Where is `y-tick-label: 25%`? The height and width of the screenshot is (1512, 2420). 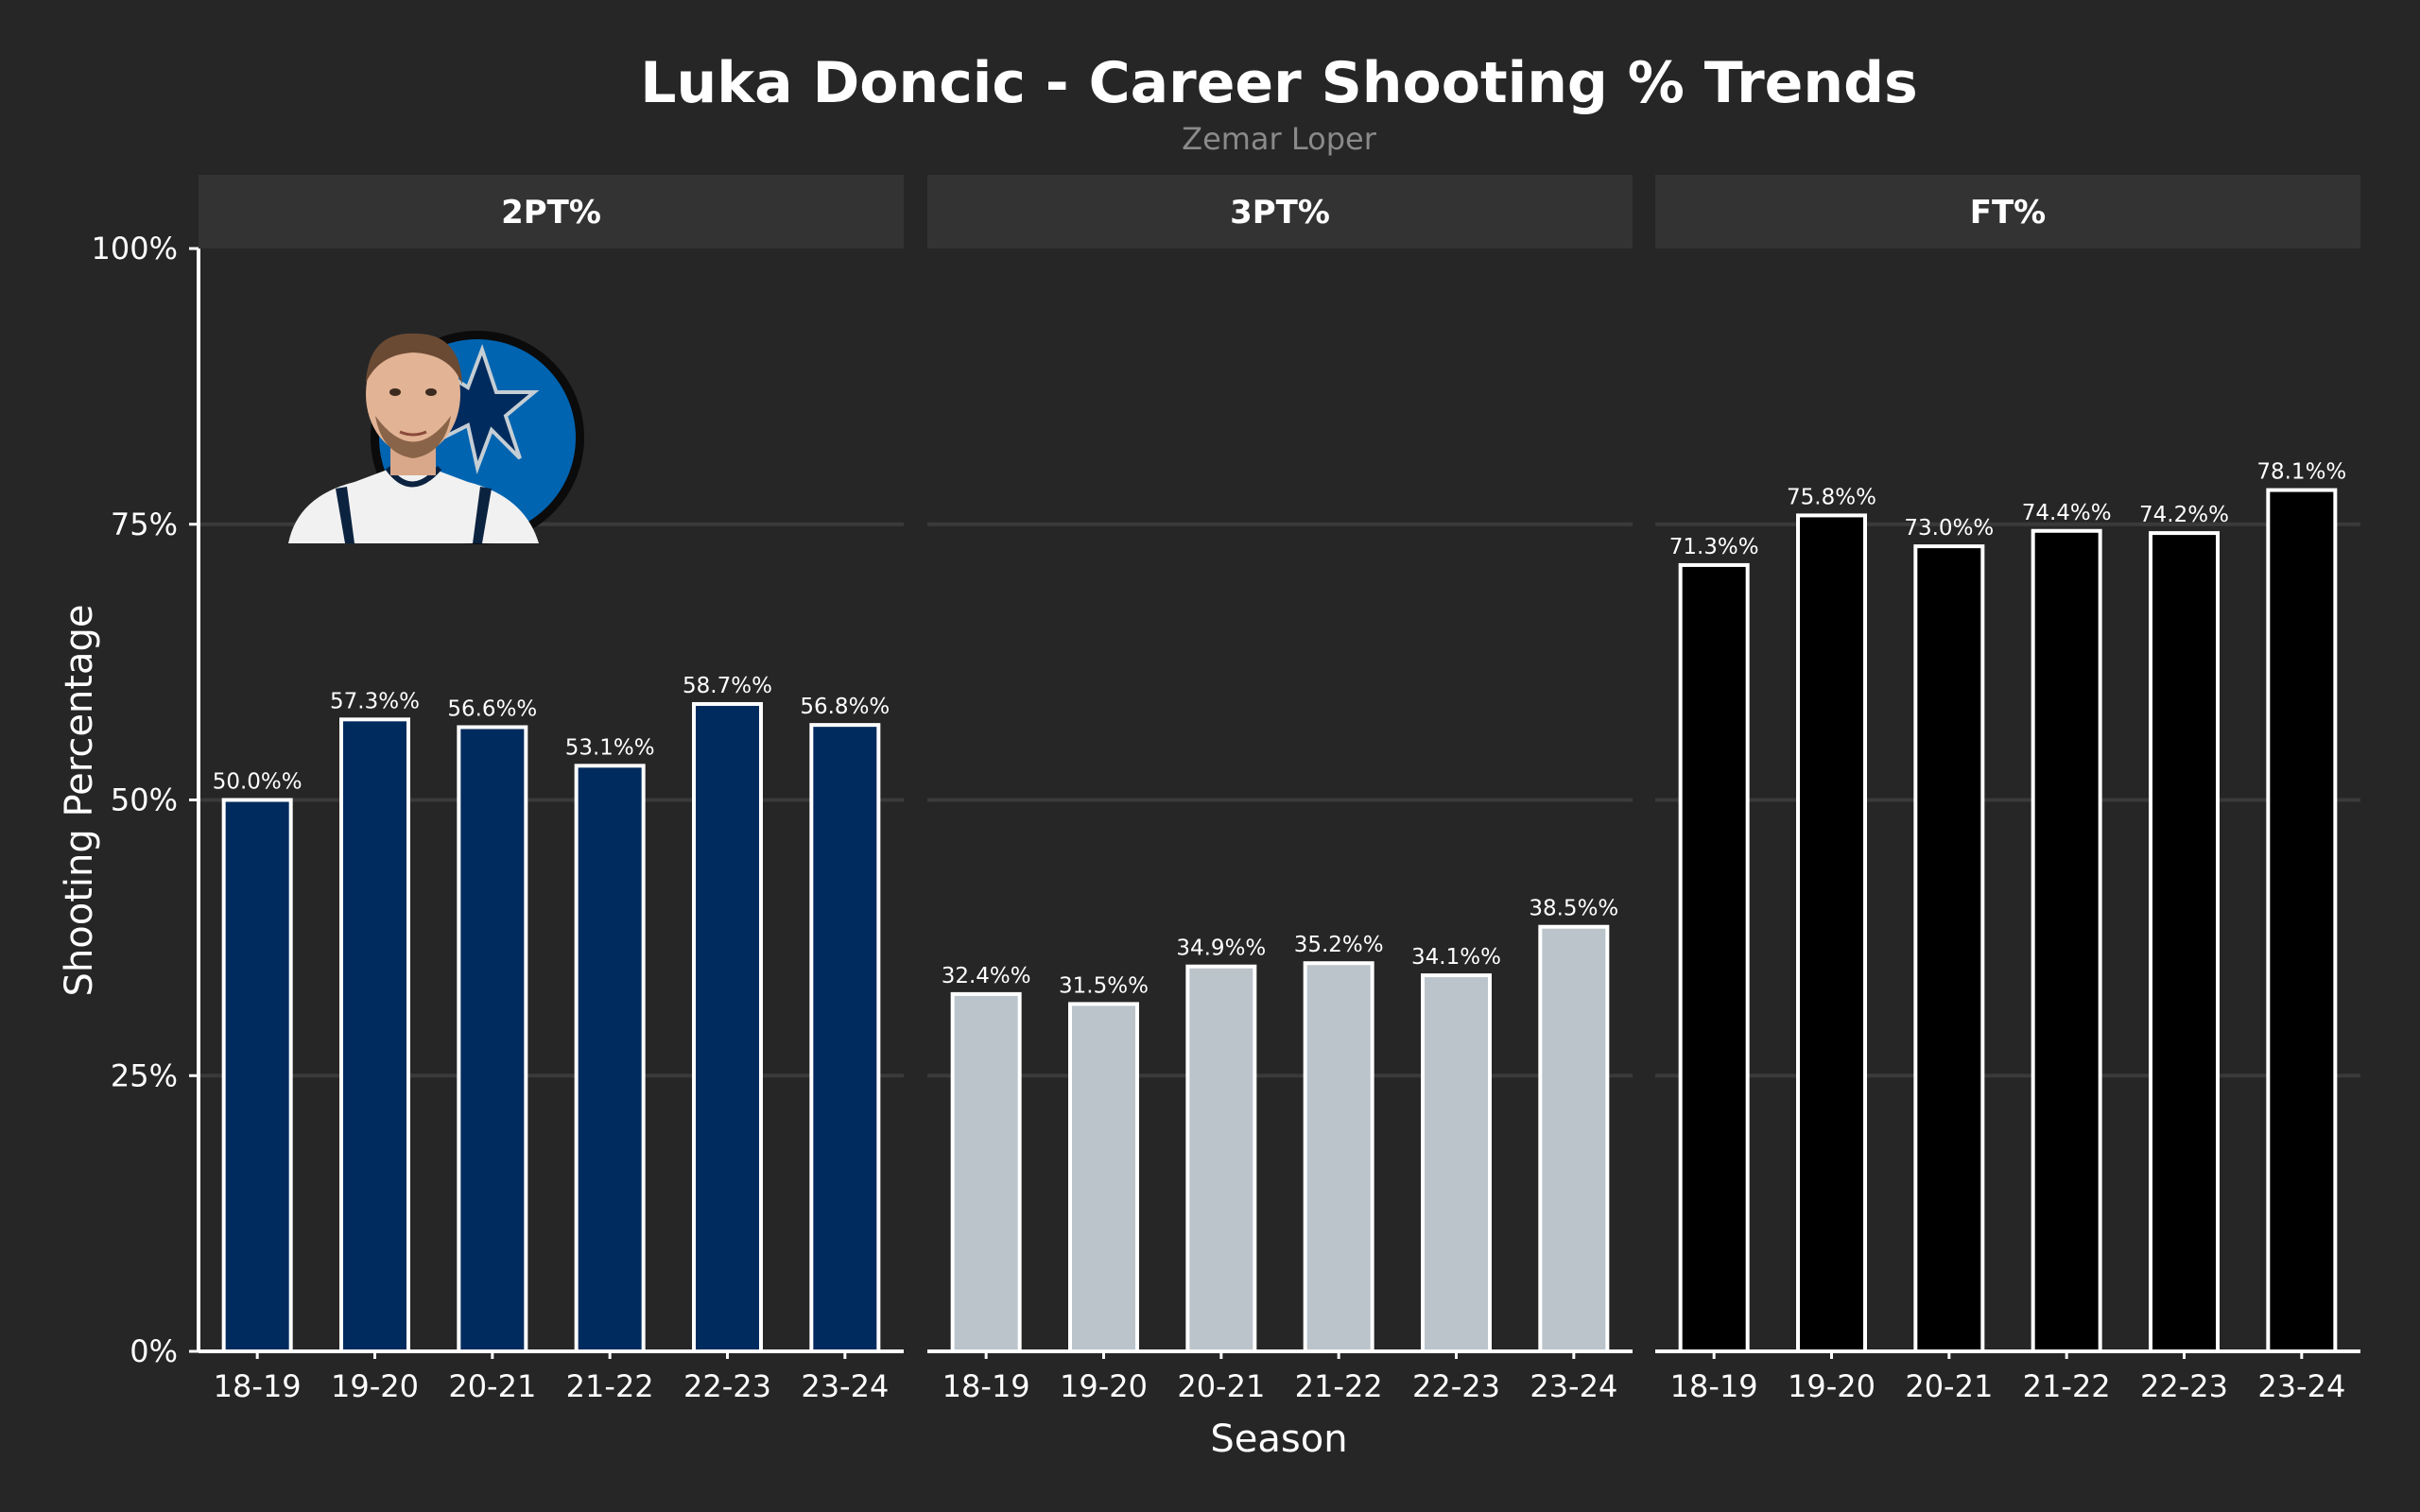
y-tick-label: 25% is located at coordinates (145, 1075).